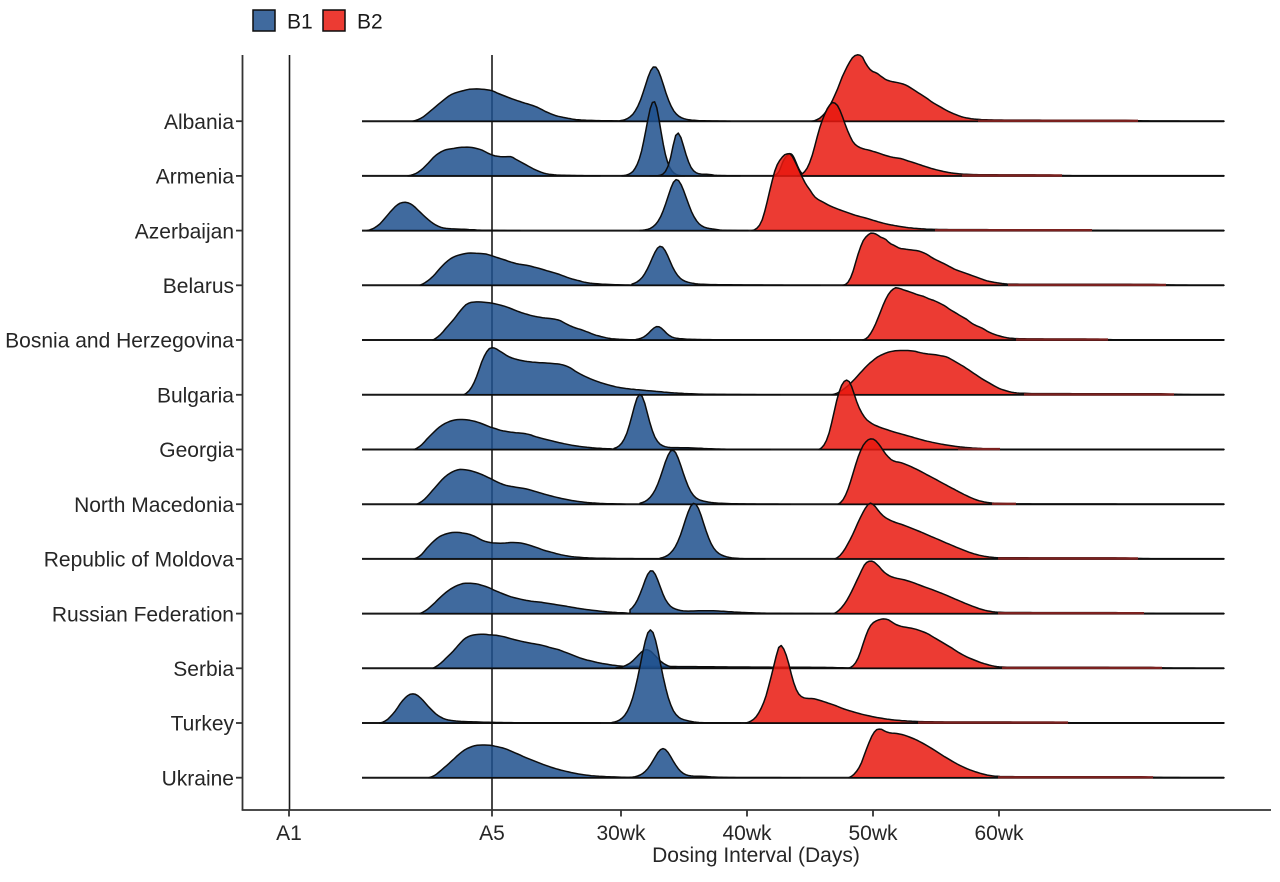  I want to click on svg-text: B2, so click(370, 22).